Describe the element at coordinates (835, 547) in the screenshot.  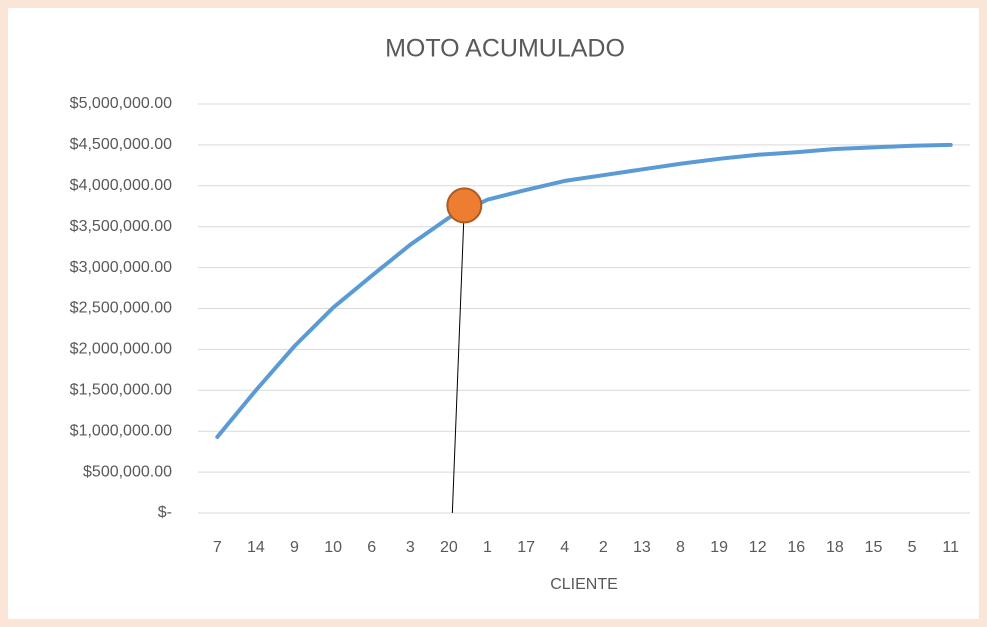
I see `x-tick-label: 18` at that location.